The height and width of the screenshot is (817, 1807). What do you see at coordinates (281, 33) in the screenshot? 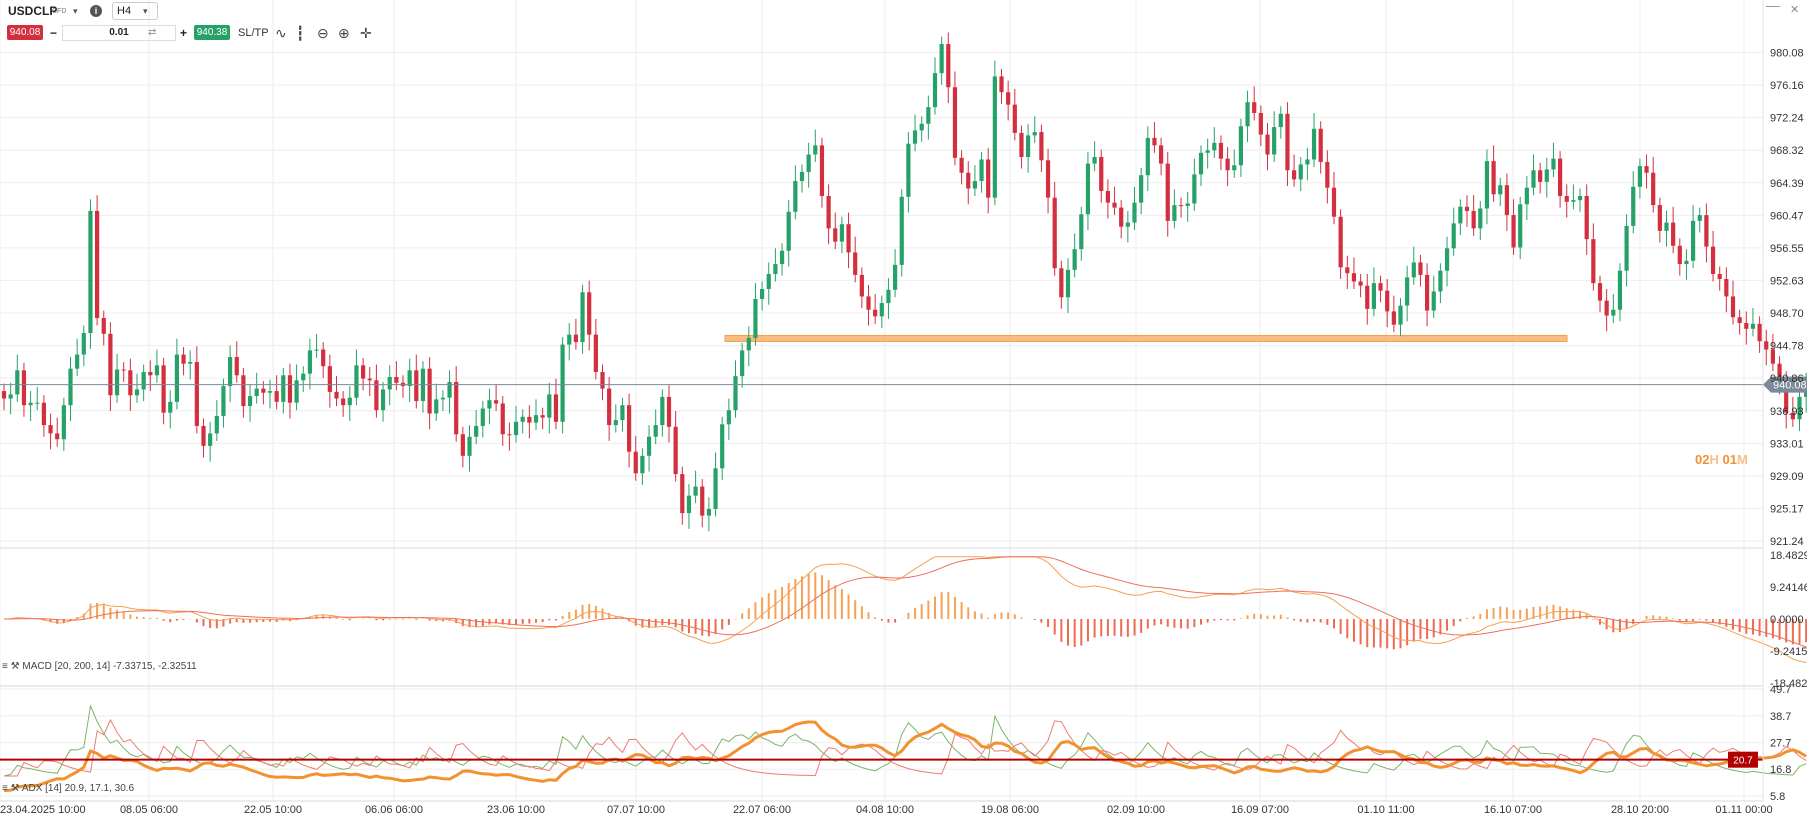
I see `line-chart-icon: ∿` at bounding box center [281, 33].